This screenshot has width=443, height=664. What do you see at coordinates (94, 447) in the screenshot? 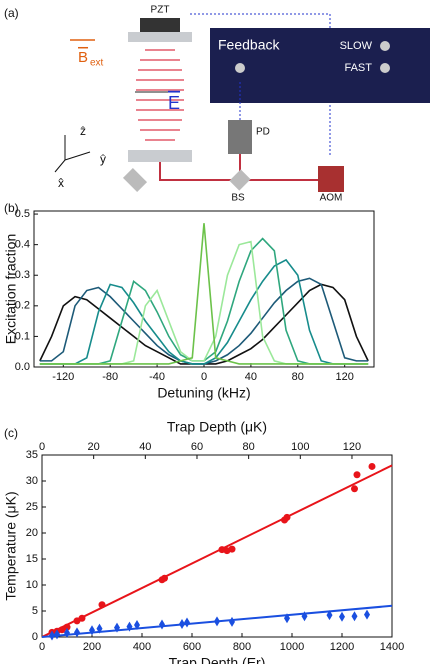
I see `x2-tick-label: 20` at bounding box center [94, 447].